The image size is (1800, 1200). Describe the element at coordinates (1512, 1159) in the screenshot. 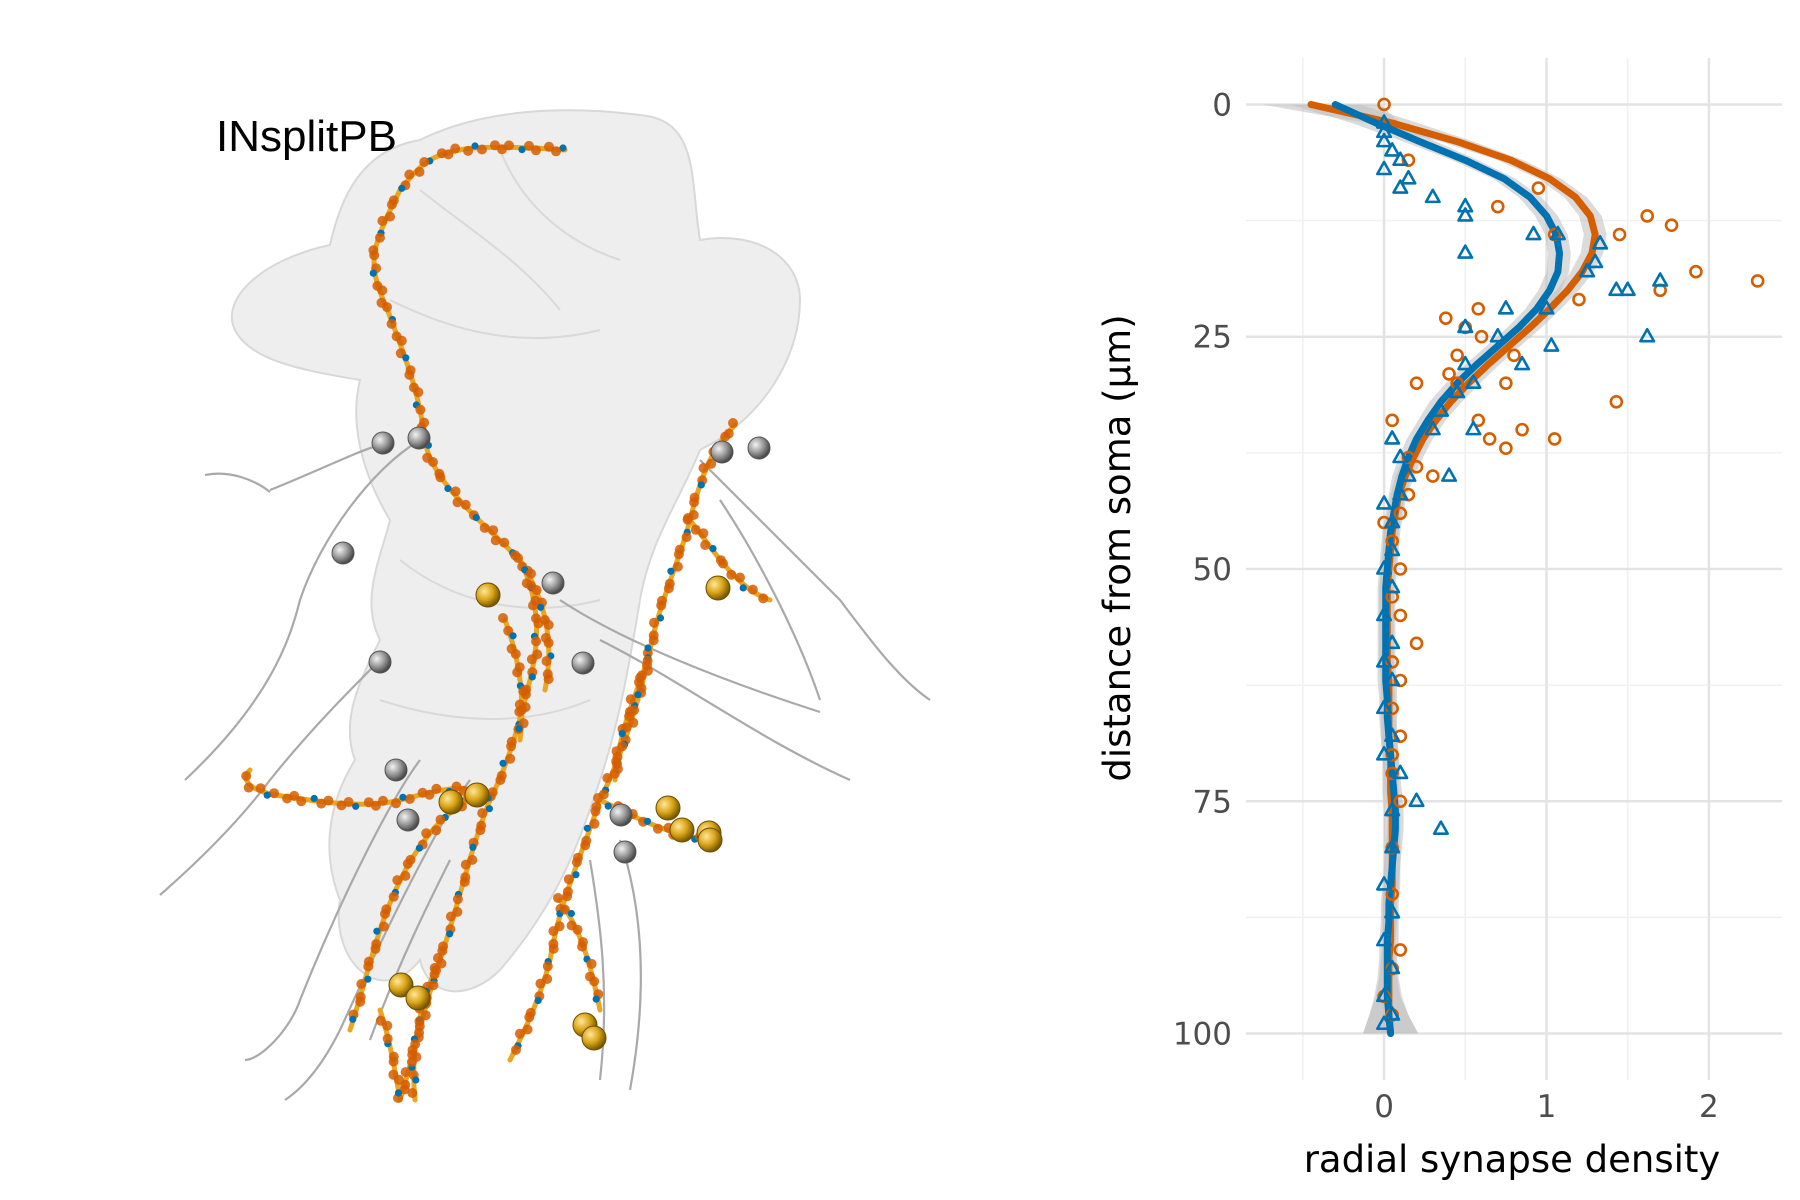

I see `x-axis-title: radial synapse density` at that location.